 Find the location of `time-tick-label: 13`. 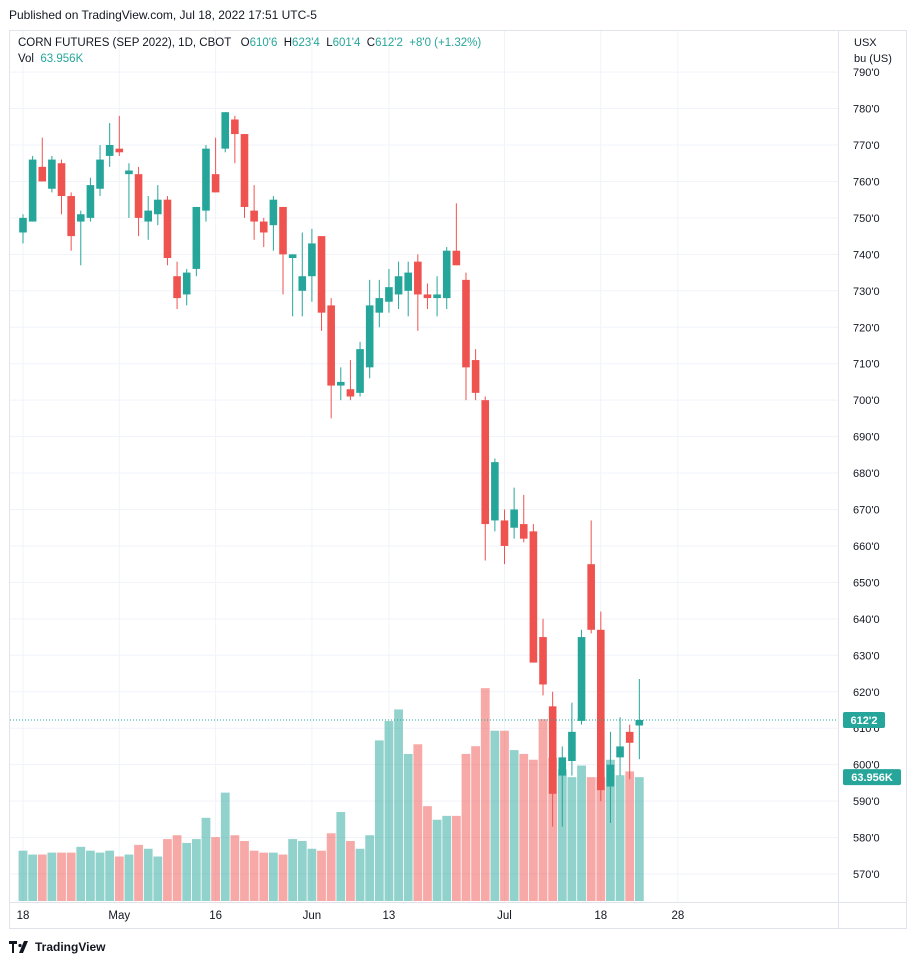

time-tick-label: 13 is located at coordinates (389, 916).